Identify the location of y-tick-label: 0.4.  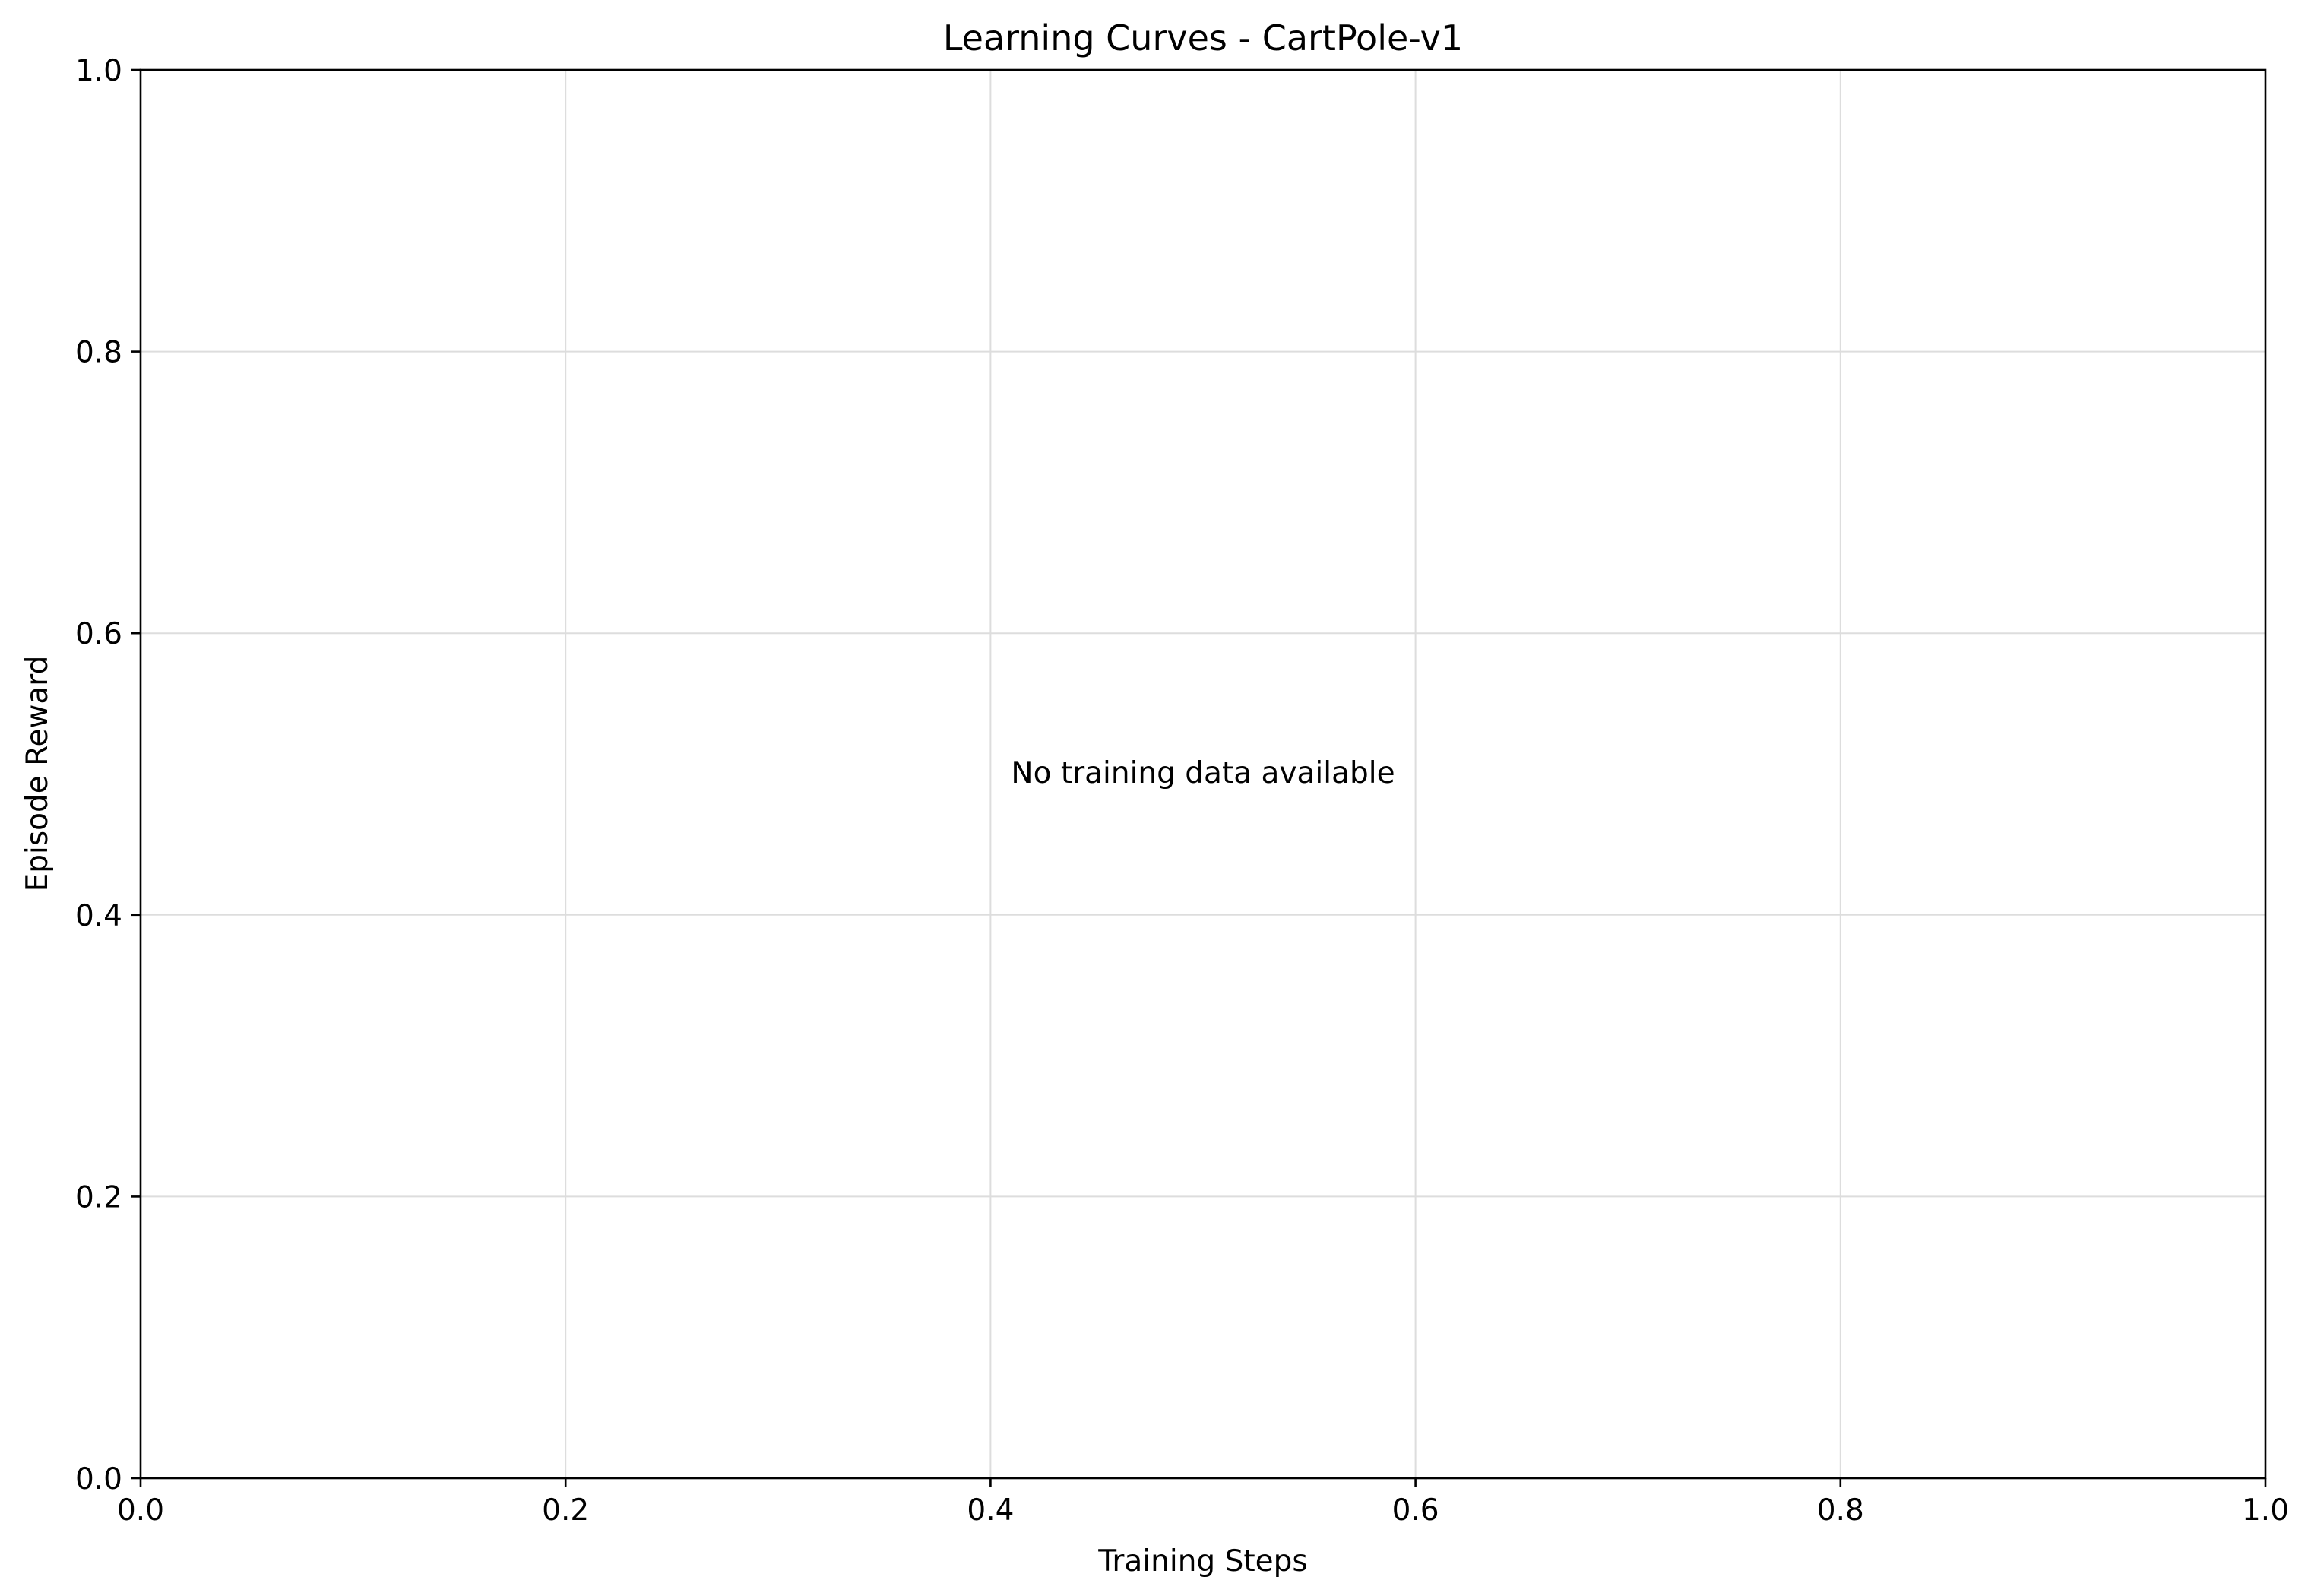
(98, 916).